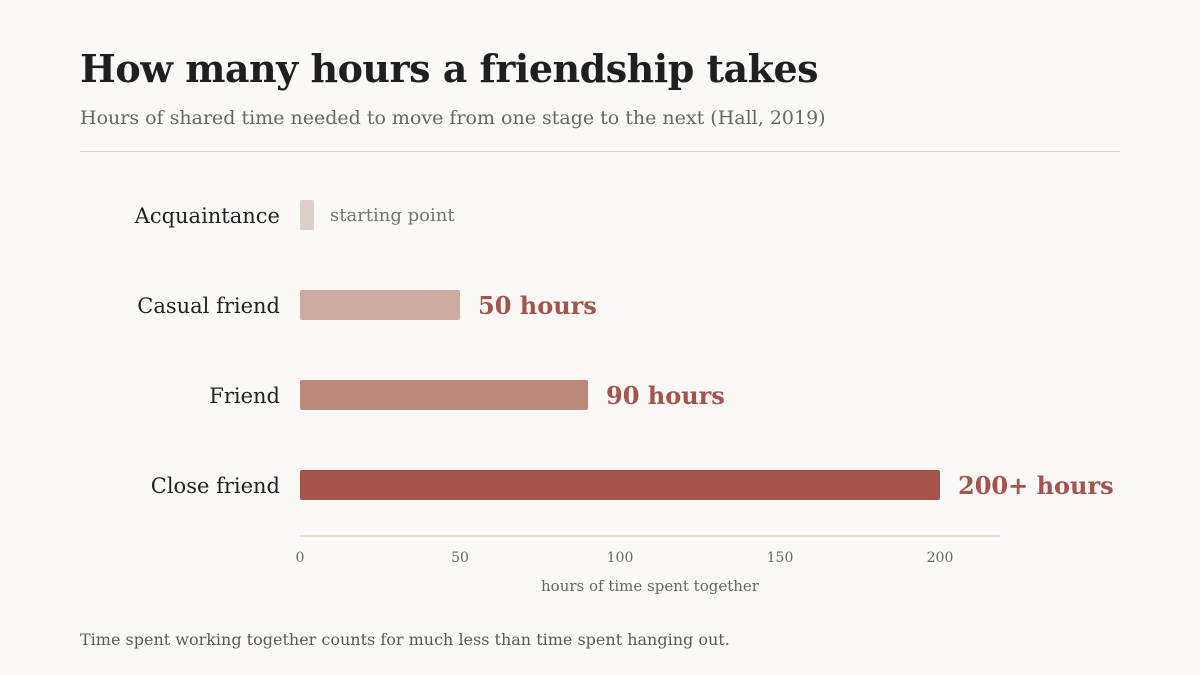 This screenshot has height=675, width=1200. Describe the element at coordinates (207, 216) in the screenshot. I see `category-label-acquaintance: Acquaintance` at that location.